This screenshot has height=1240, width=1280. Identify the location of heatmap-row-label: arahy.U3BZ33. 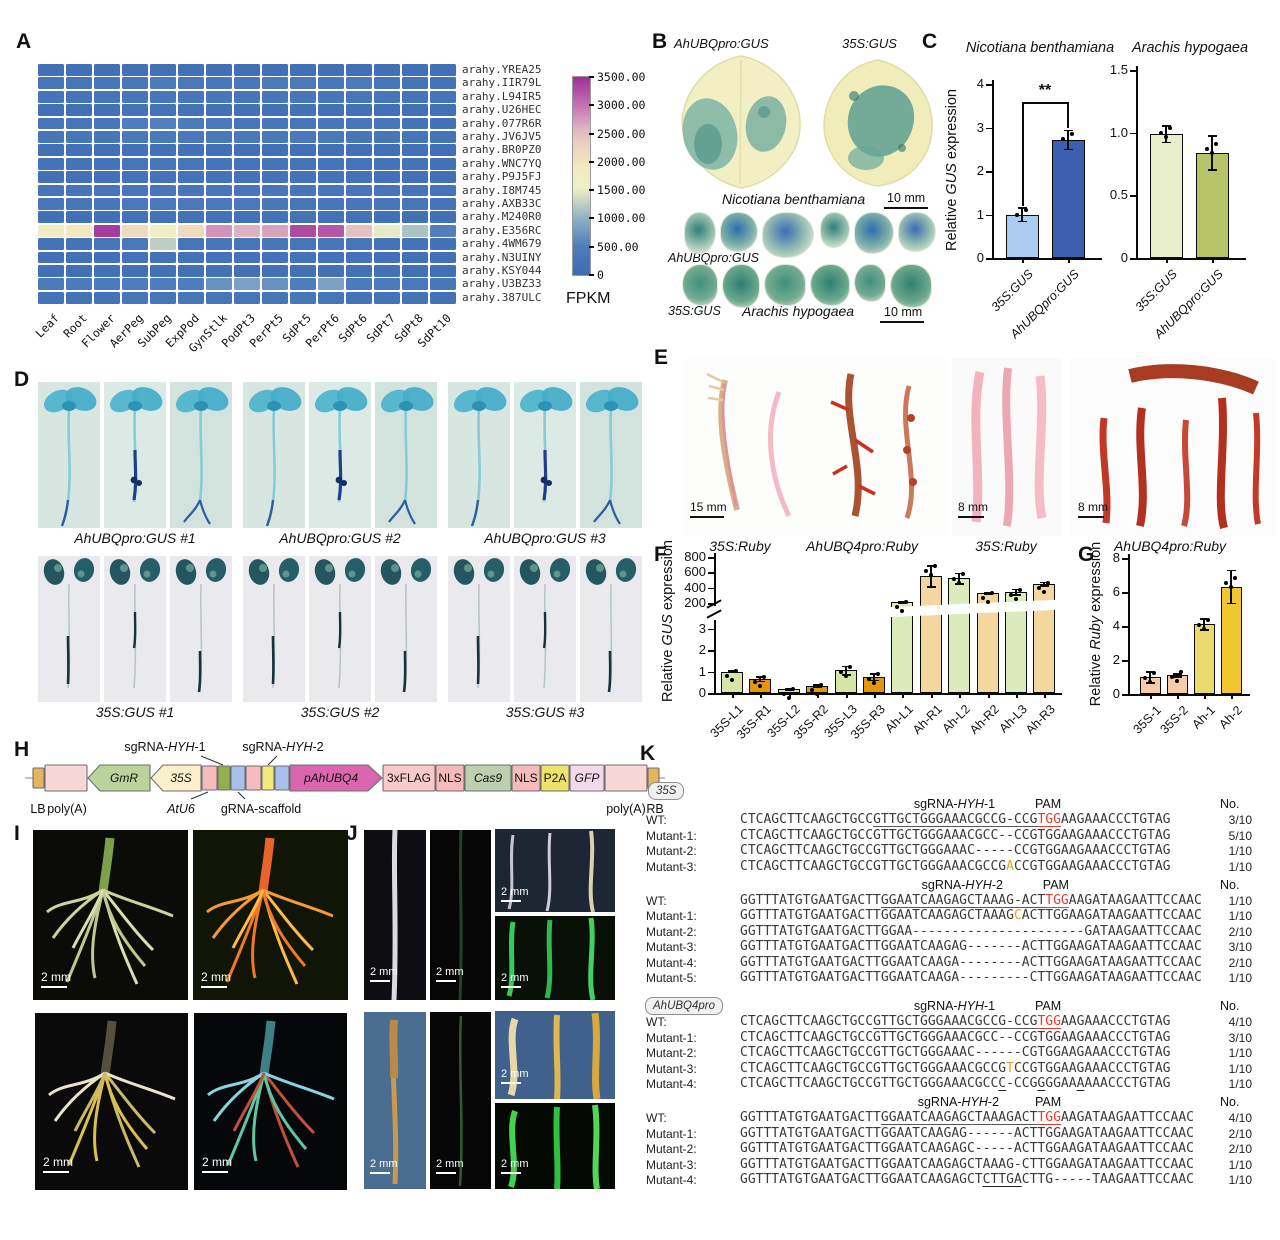
(502, 284).